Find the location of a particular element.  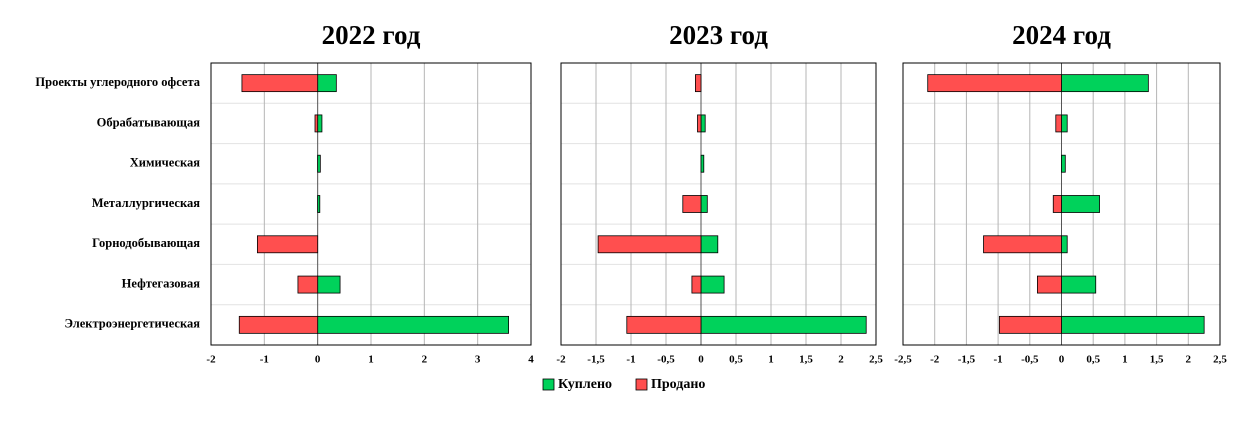

legend-label: Куплено is located at coordinates (585, 384).